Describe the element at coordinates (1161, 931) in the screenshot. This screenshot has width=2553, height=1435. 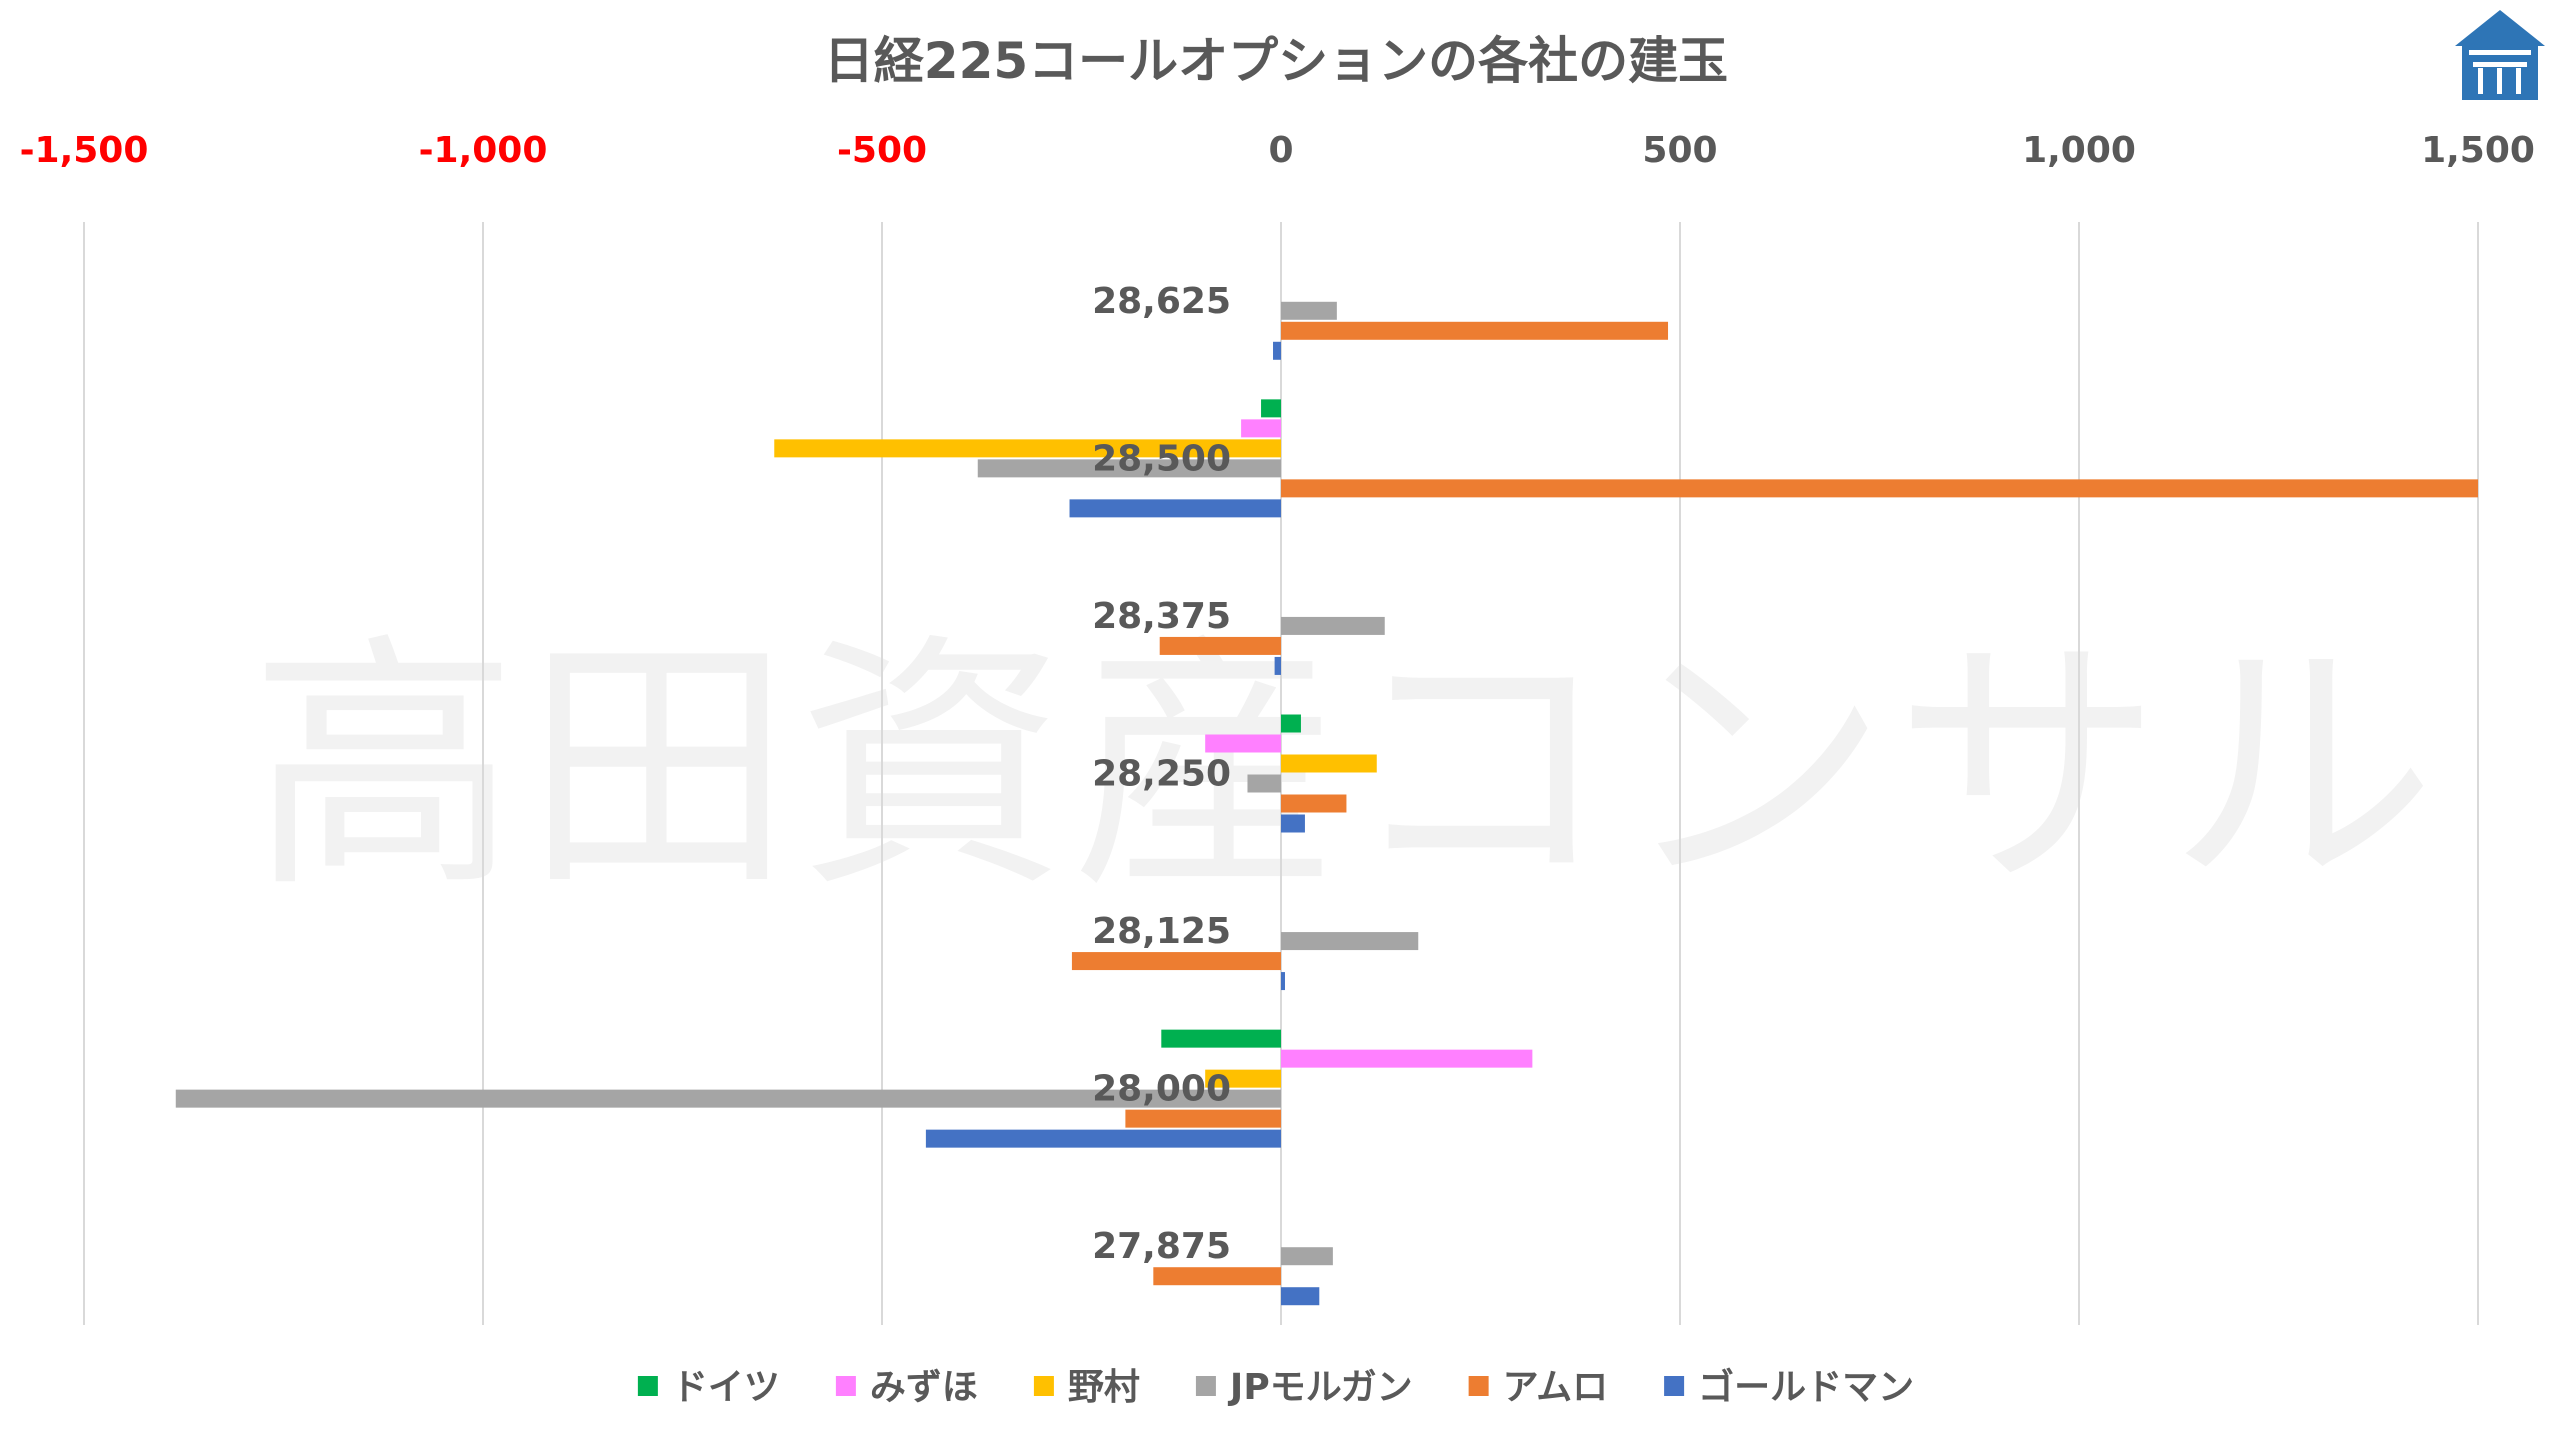
I see `category-label: 28,125` at that location.